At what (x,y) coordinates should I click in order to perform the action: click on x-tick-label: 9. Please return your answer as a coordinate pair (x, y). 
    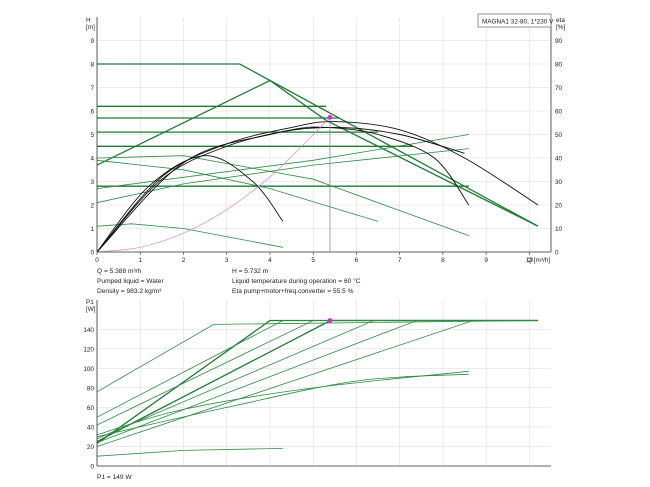
    Looking at the image, I should click on (486, 260).